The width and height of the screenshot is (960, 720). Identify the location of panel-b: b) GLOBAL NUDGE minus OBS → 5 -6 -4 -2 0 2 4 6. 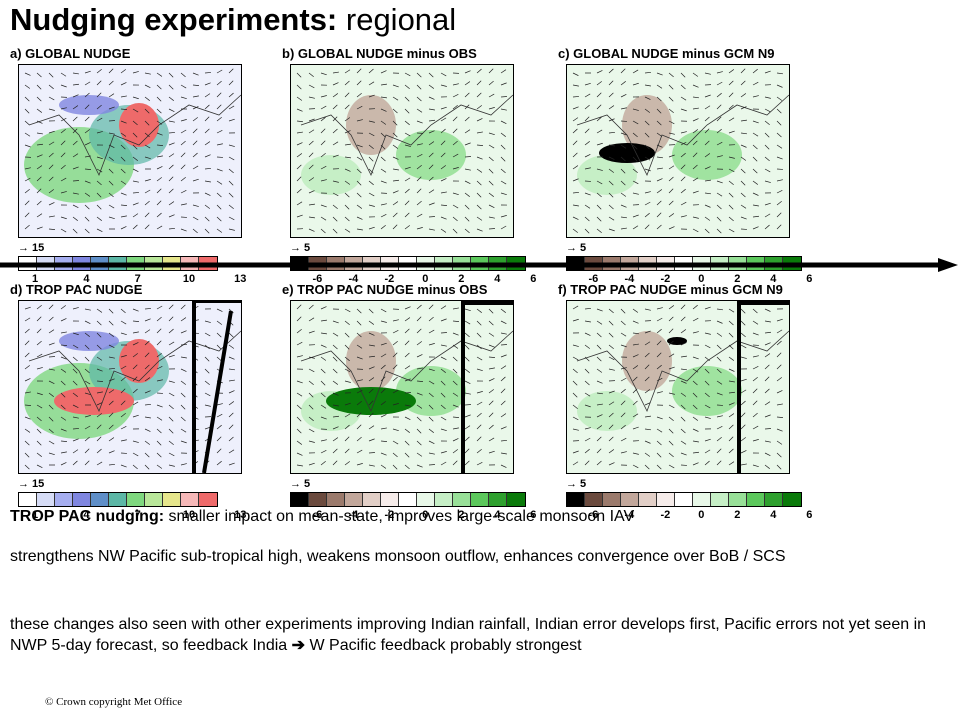
(409, 168).